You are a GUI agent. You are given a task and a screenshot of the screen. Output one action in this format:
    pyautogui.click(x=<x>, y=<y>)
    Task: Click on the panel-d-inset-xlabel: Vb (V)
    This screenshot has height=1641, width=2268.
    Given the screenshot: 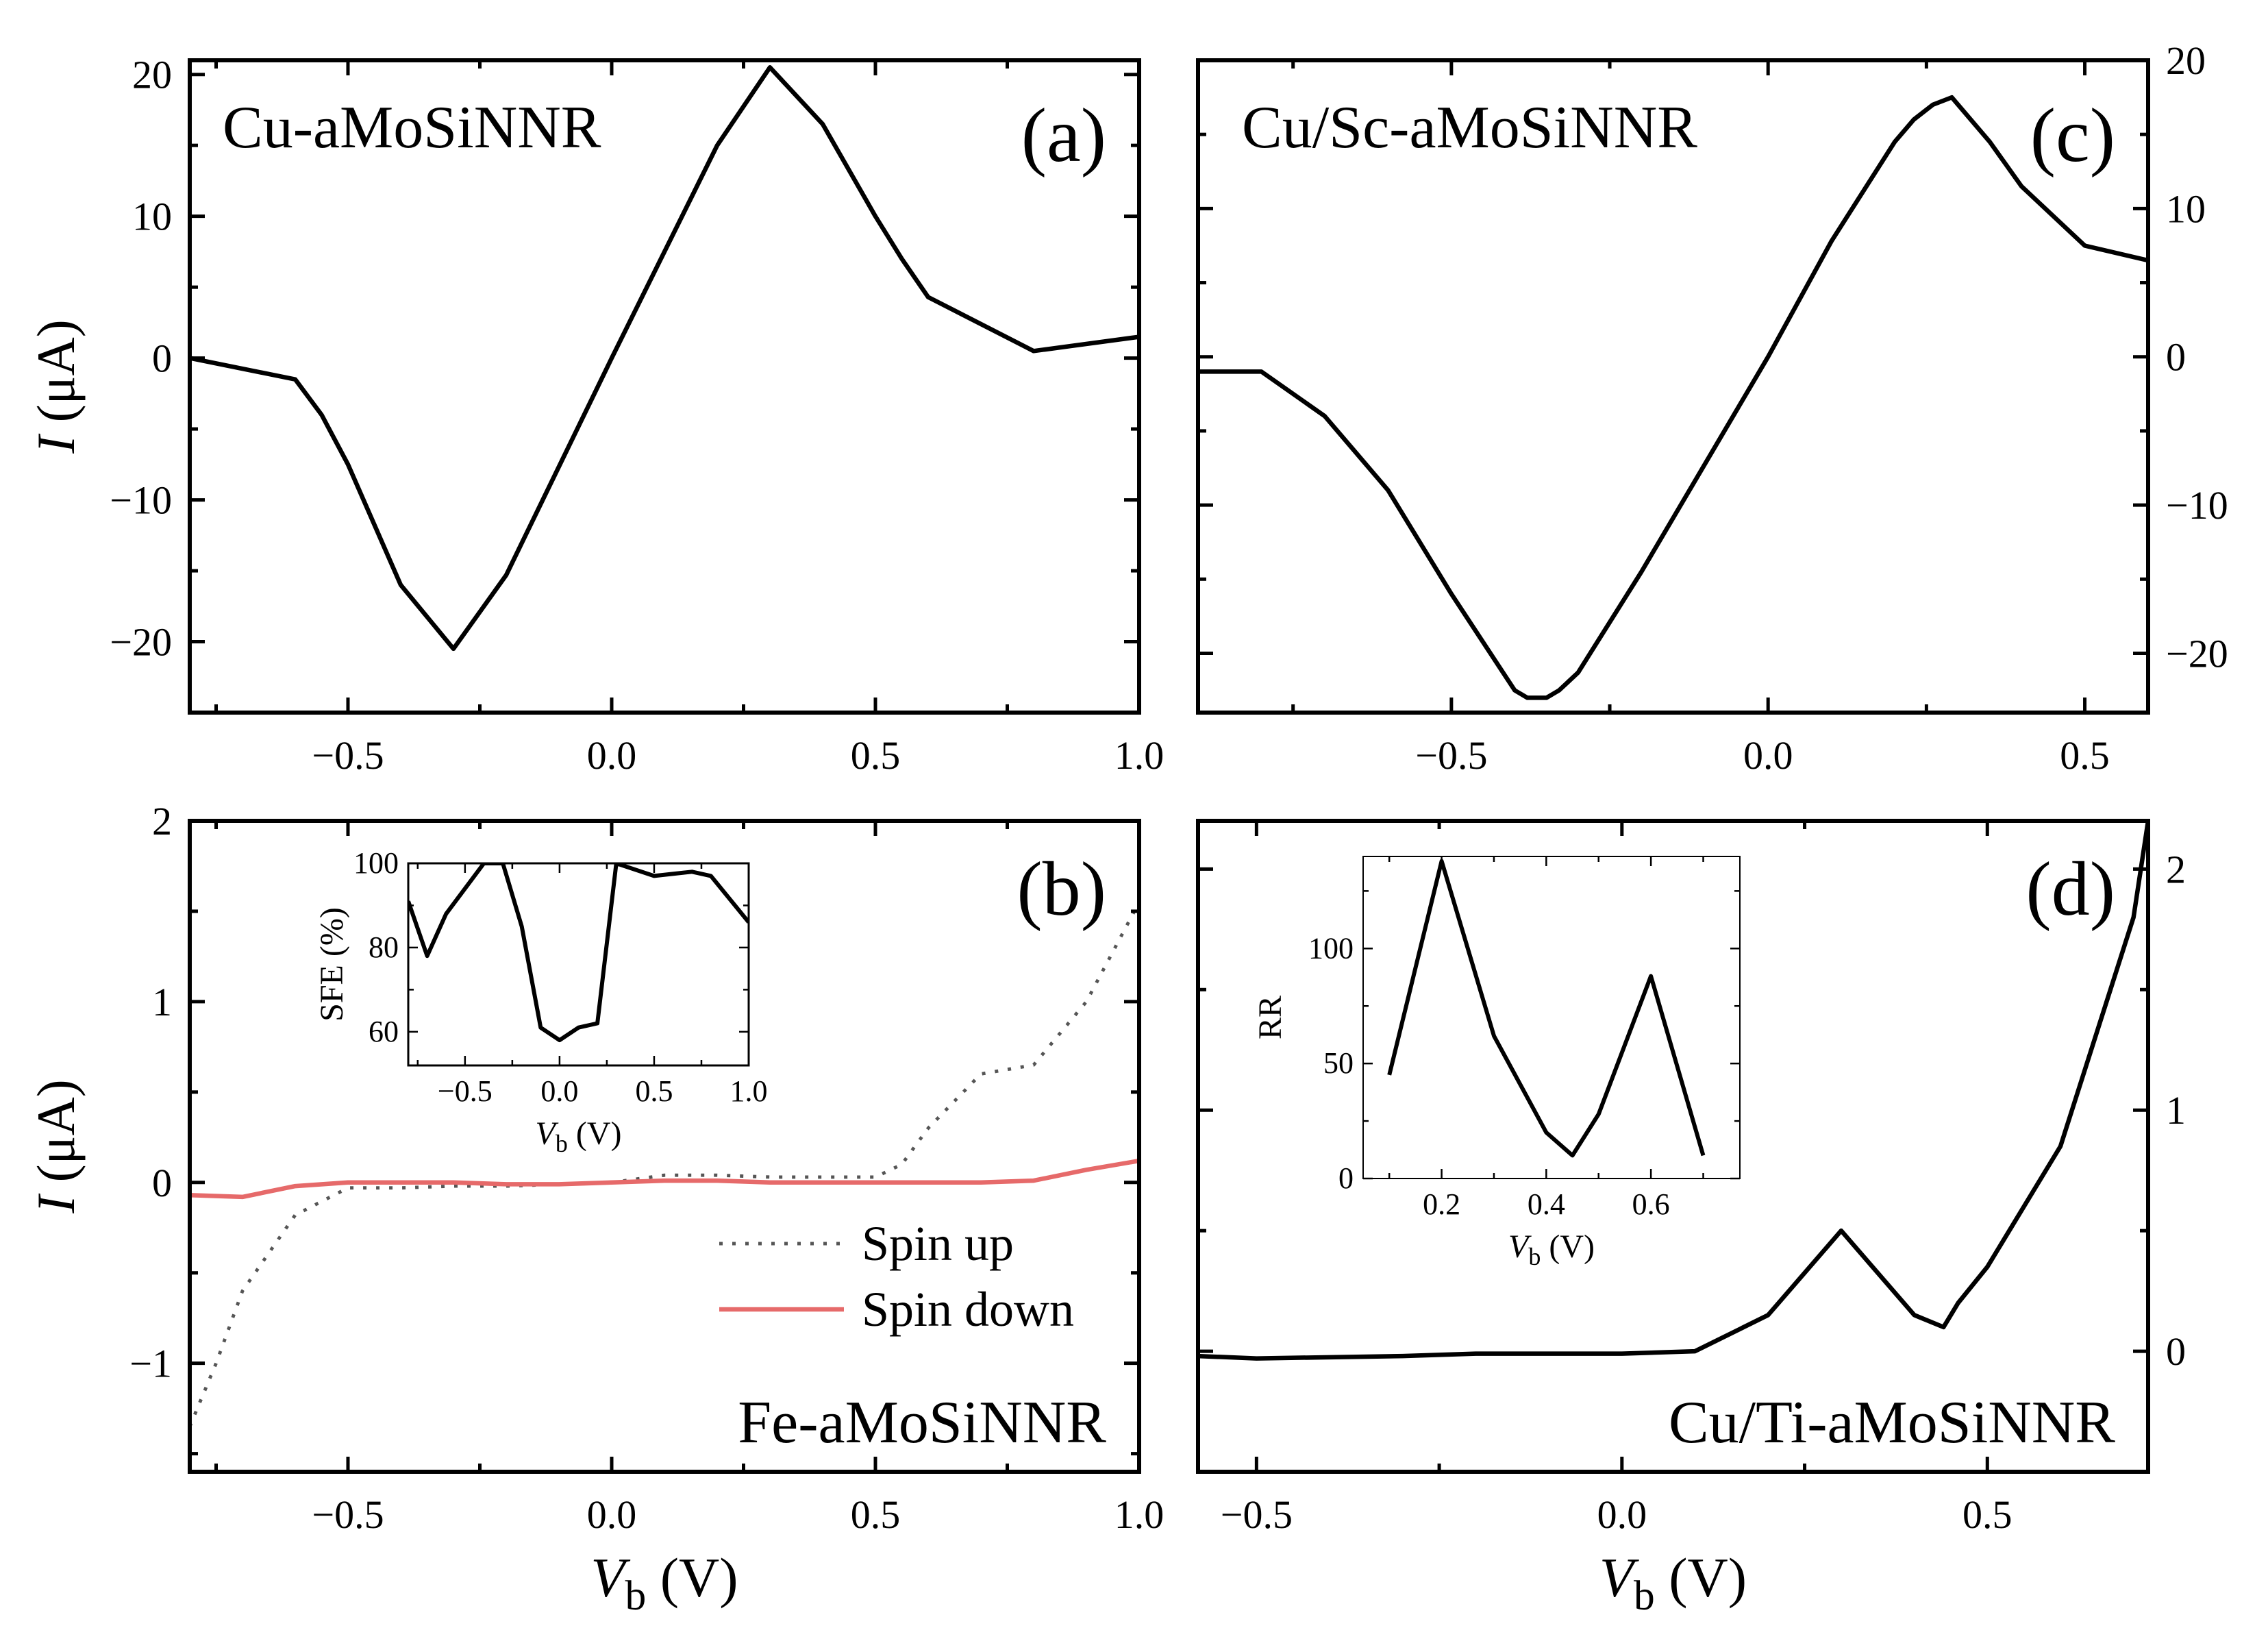 What is the action you would take?
    pyautogui.click(x=1551, y=1249)
    